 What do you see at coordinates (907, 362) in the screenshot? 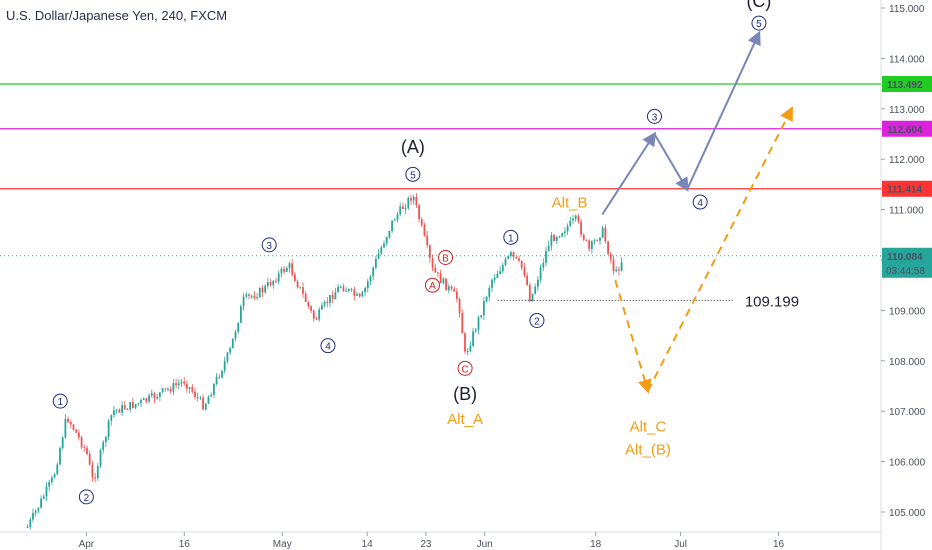
I see `y-tick-label: 108.000` at bounding box center [907, 362].